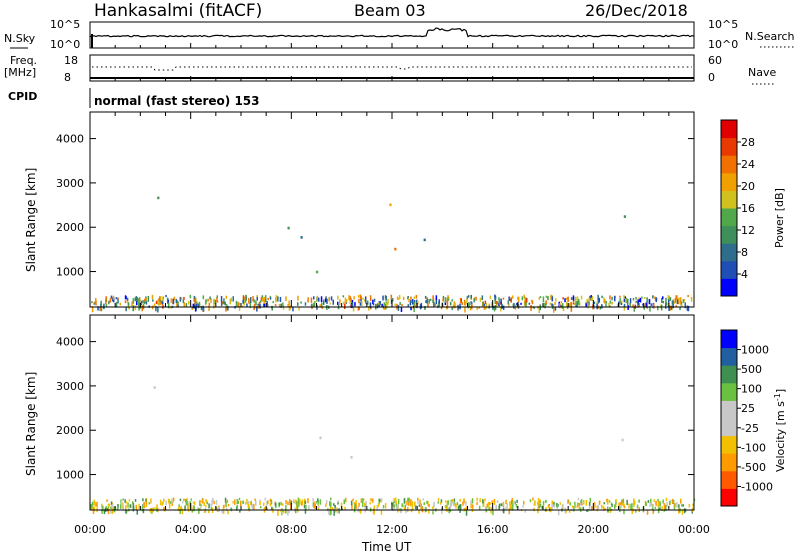 This screenshot has height=554, width=800. What do you see at coordinates (757, 486) in the screenshot?
I see `velocity-colorbar-tick: -1000` at bounding box center [757, 486].